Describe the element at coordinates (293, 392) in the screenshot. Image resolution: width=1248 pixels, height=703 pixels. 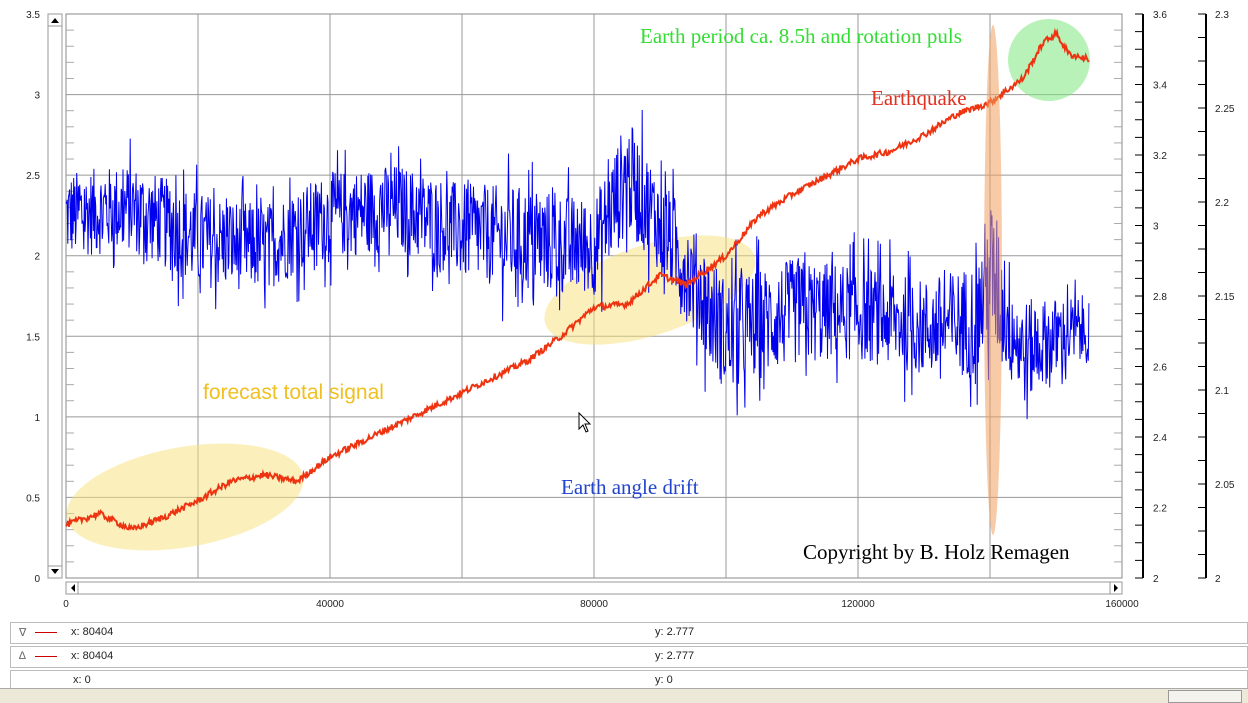
I see `annotation-forecast: forecast total signal` at that location.